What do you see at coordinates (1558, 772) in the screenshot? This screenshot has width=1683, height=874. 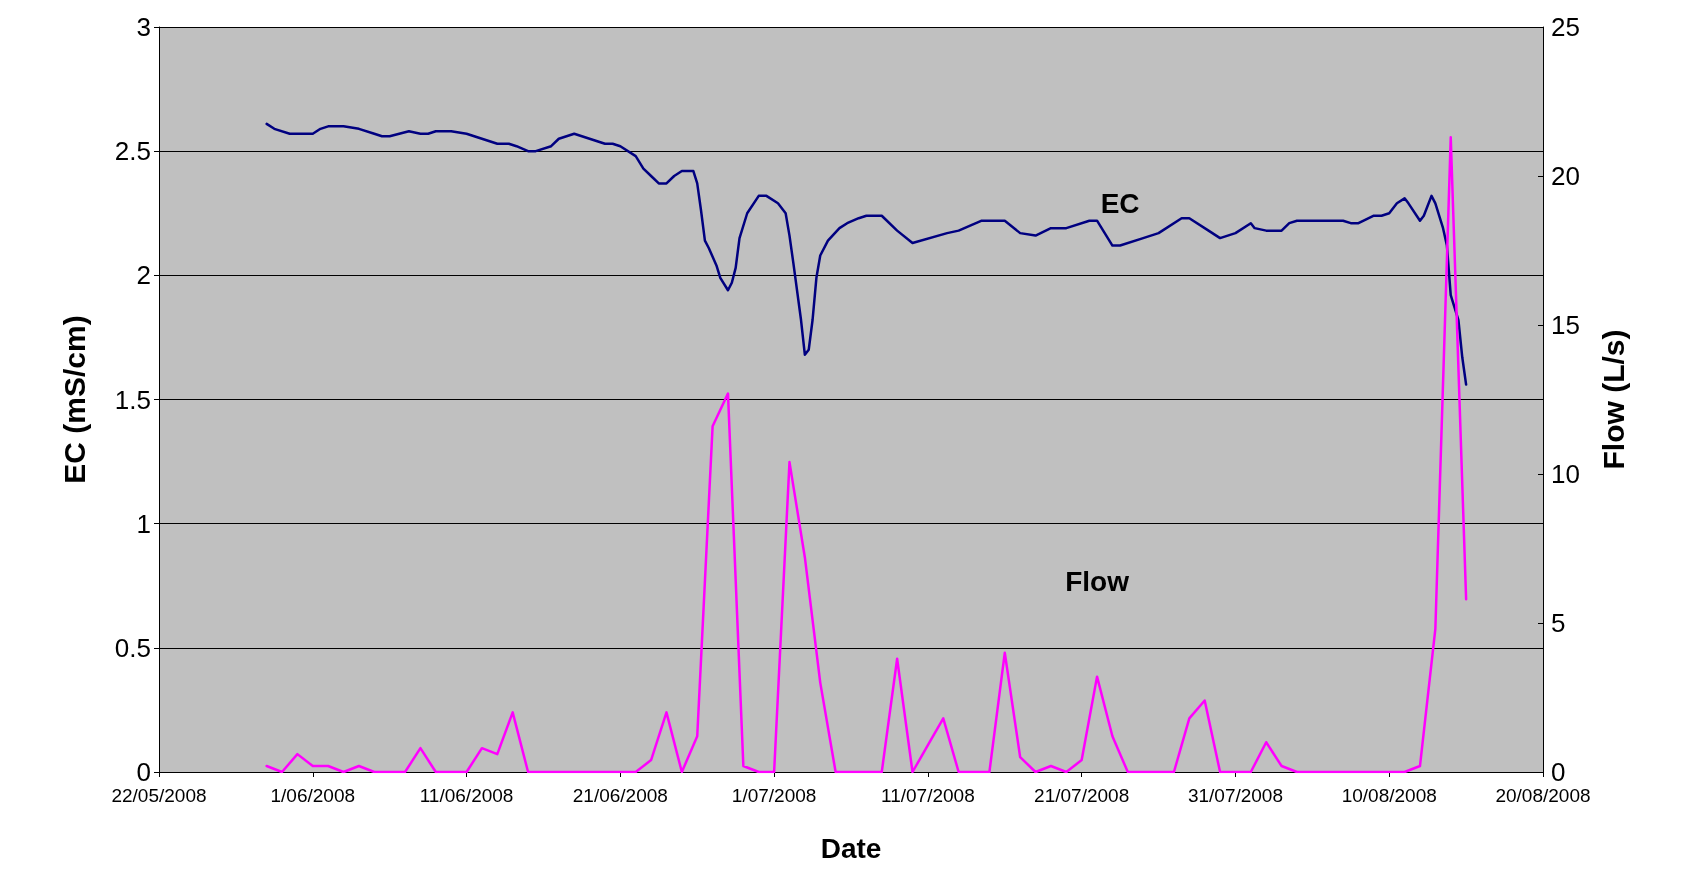 I see `y2-tick-label: 0` at bounding box center [1558, 772].